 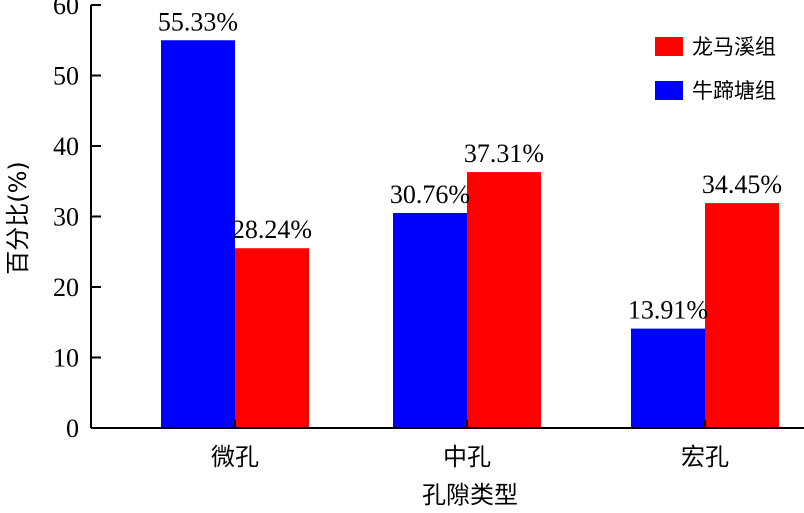 I want to click on y-ticks-group: 0 10 20 30 40 50 60, so click(x=77, y=221).